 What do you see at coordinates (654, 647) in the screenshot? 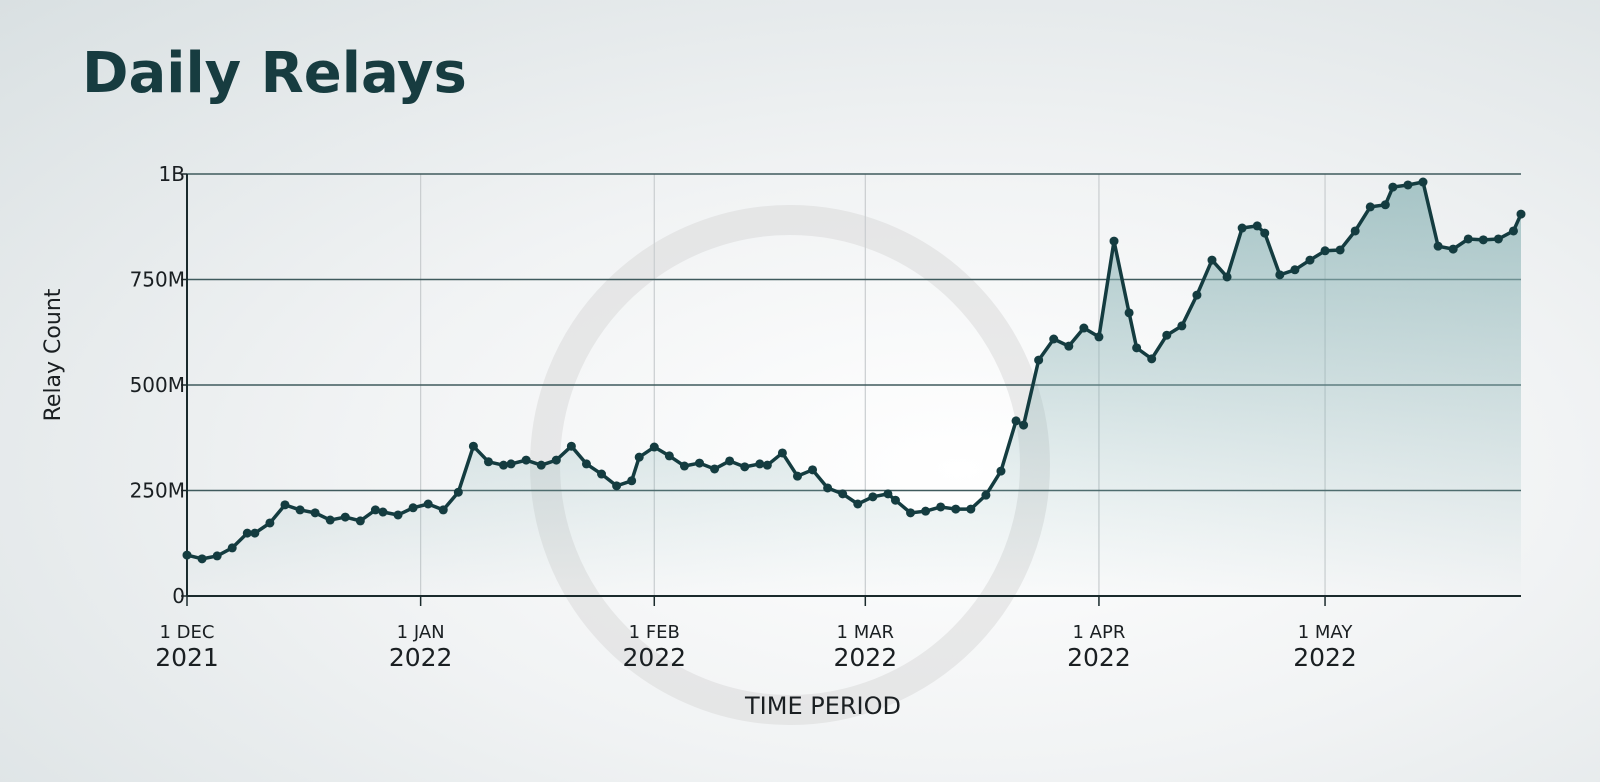
I see `x-tick-label: 1 FEB 2022` at bounding box center [654, 647].